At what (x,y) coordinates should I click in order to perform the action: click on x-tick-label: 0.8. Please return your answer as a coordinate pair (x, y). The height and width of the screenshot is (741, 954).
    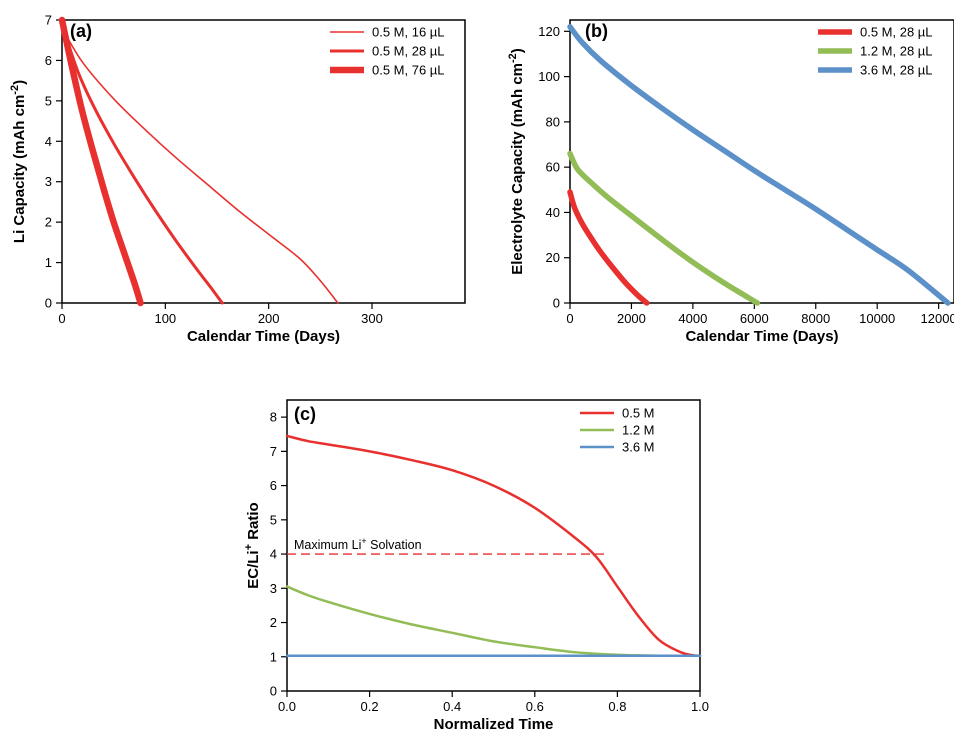
    Looking at the image, I should click on (617, 706).